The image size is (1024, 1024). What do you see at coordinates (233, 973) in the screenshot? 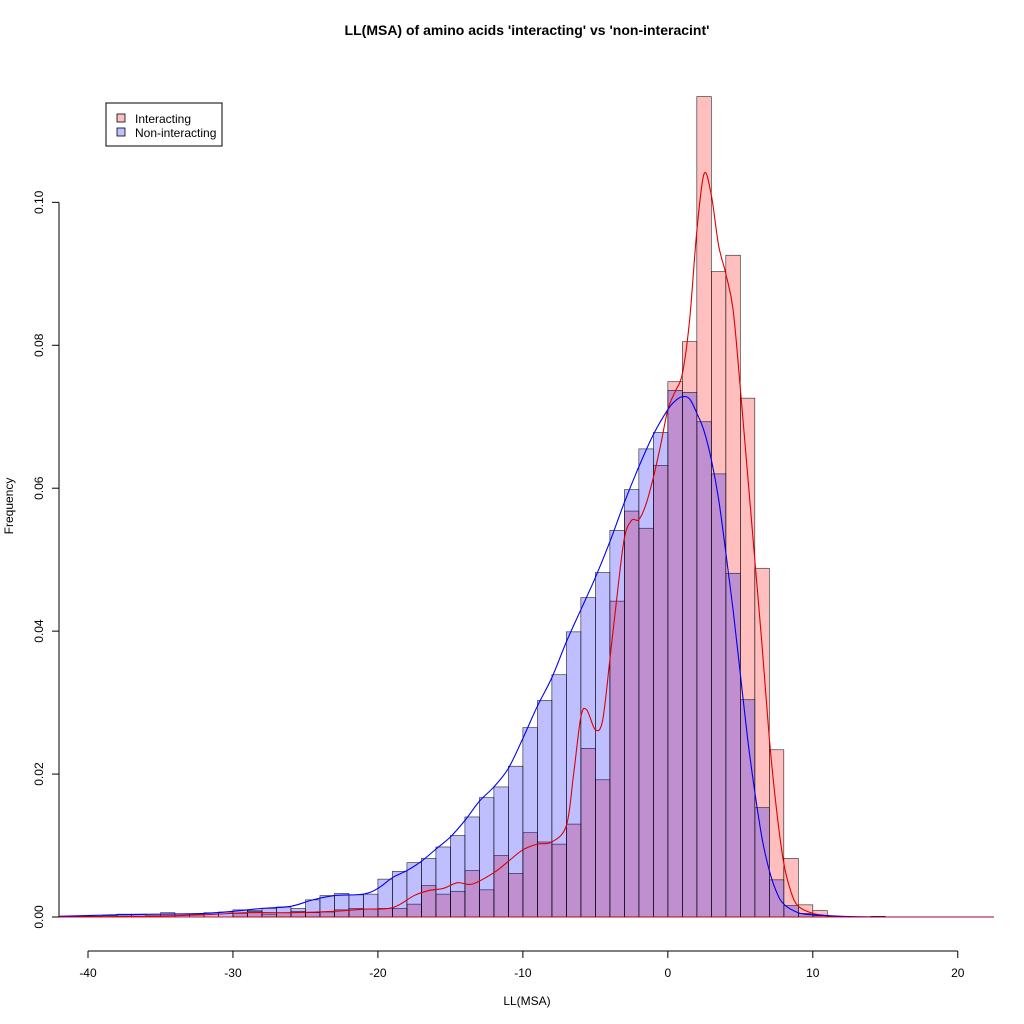
I see `x-tick-label: -30` at bounding box center [233, 973].